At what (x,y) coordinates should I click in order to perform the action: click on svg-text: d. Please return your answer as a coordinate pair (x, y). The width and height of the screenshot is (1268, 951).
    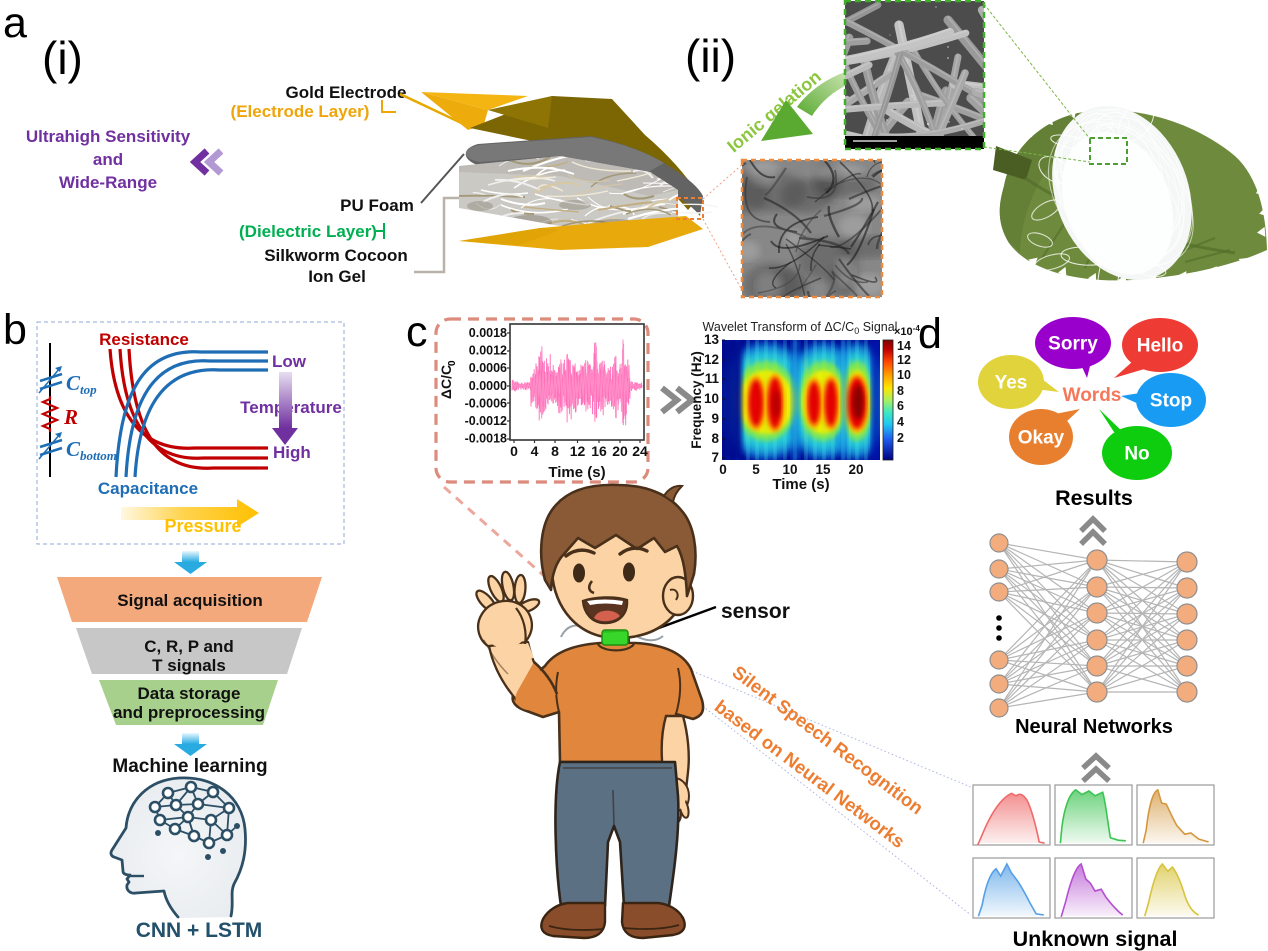
    Looking at the image, I should click on (930, 334).